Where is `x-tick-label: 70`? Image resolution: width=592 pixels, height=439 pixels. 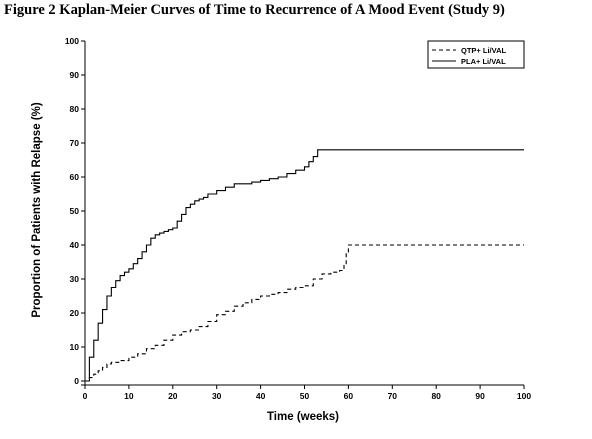
x-tick-label: 70 is located at coordinates (393, 396).